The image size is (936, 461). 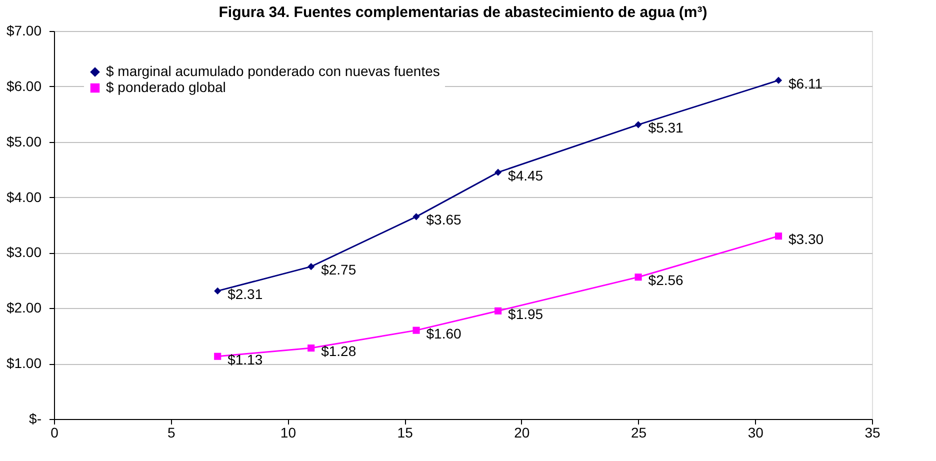 What do you see at coordinates (24, 141) in the screenshot?
I see `y-tick-label: $5.00` at bounding box center [24, 141].